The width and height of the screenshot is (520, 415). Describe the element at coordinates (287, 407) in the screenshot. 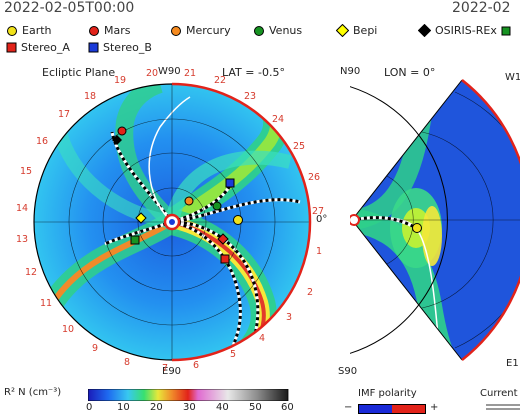

I see `colorbar-tick: 60` at that location.